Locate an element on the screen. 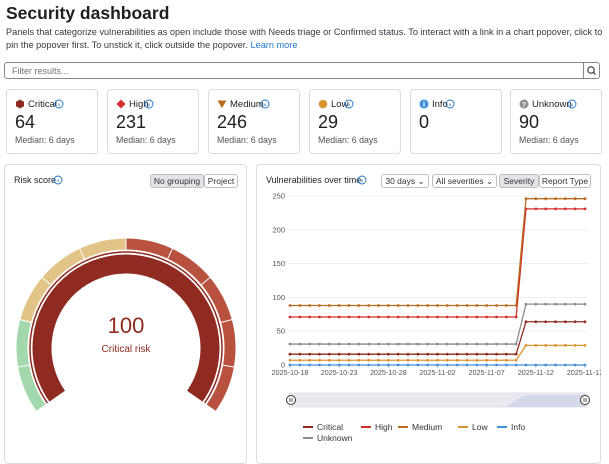 The height and width of the screenshot is (464, 609). dropdown: All severities ⌄ is located at coordinates (464, 181).